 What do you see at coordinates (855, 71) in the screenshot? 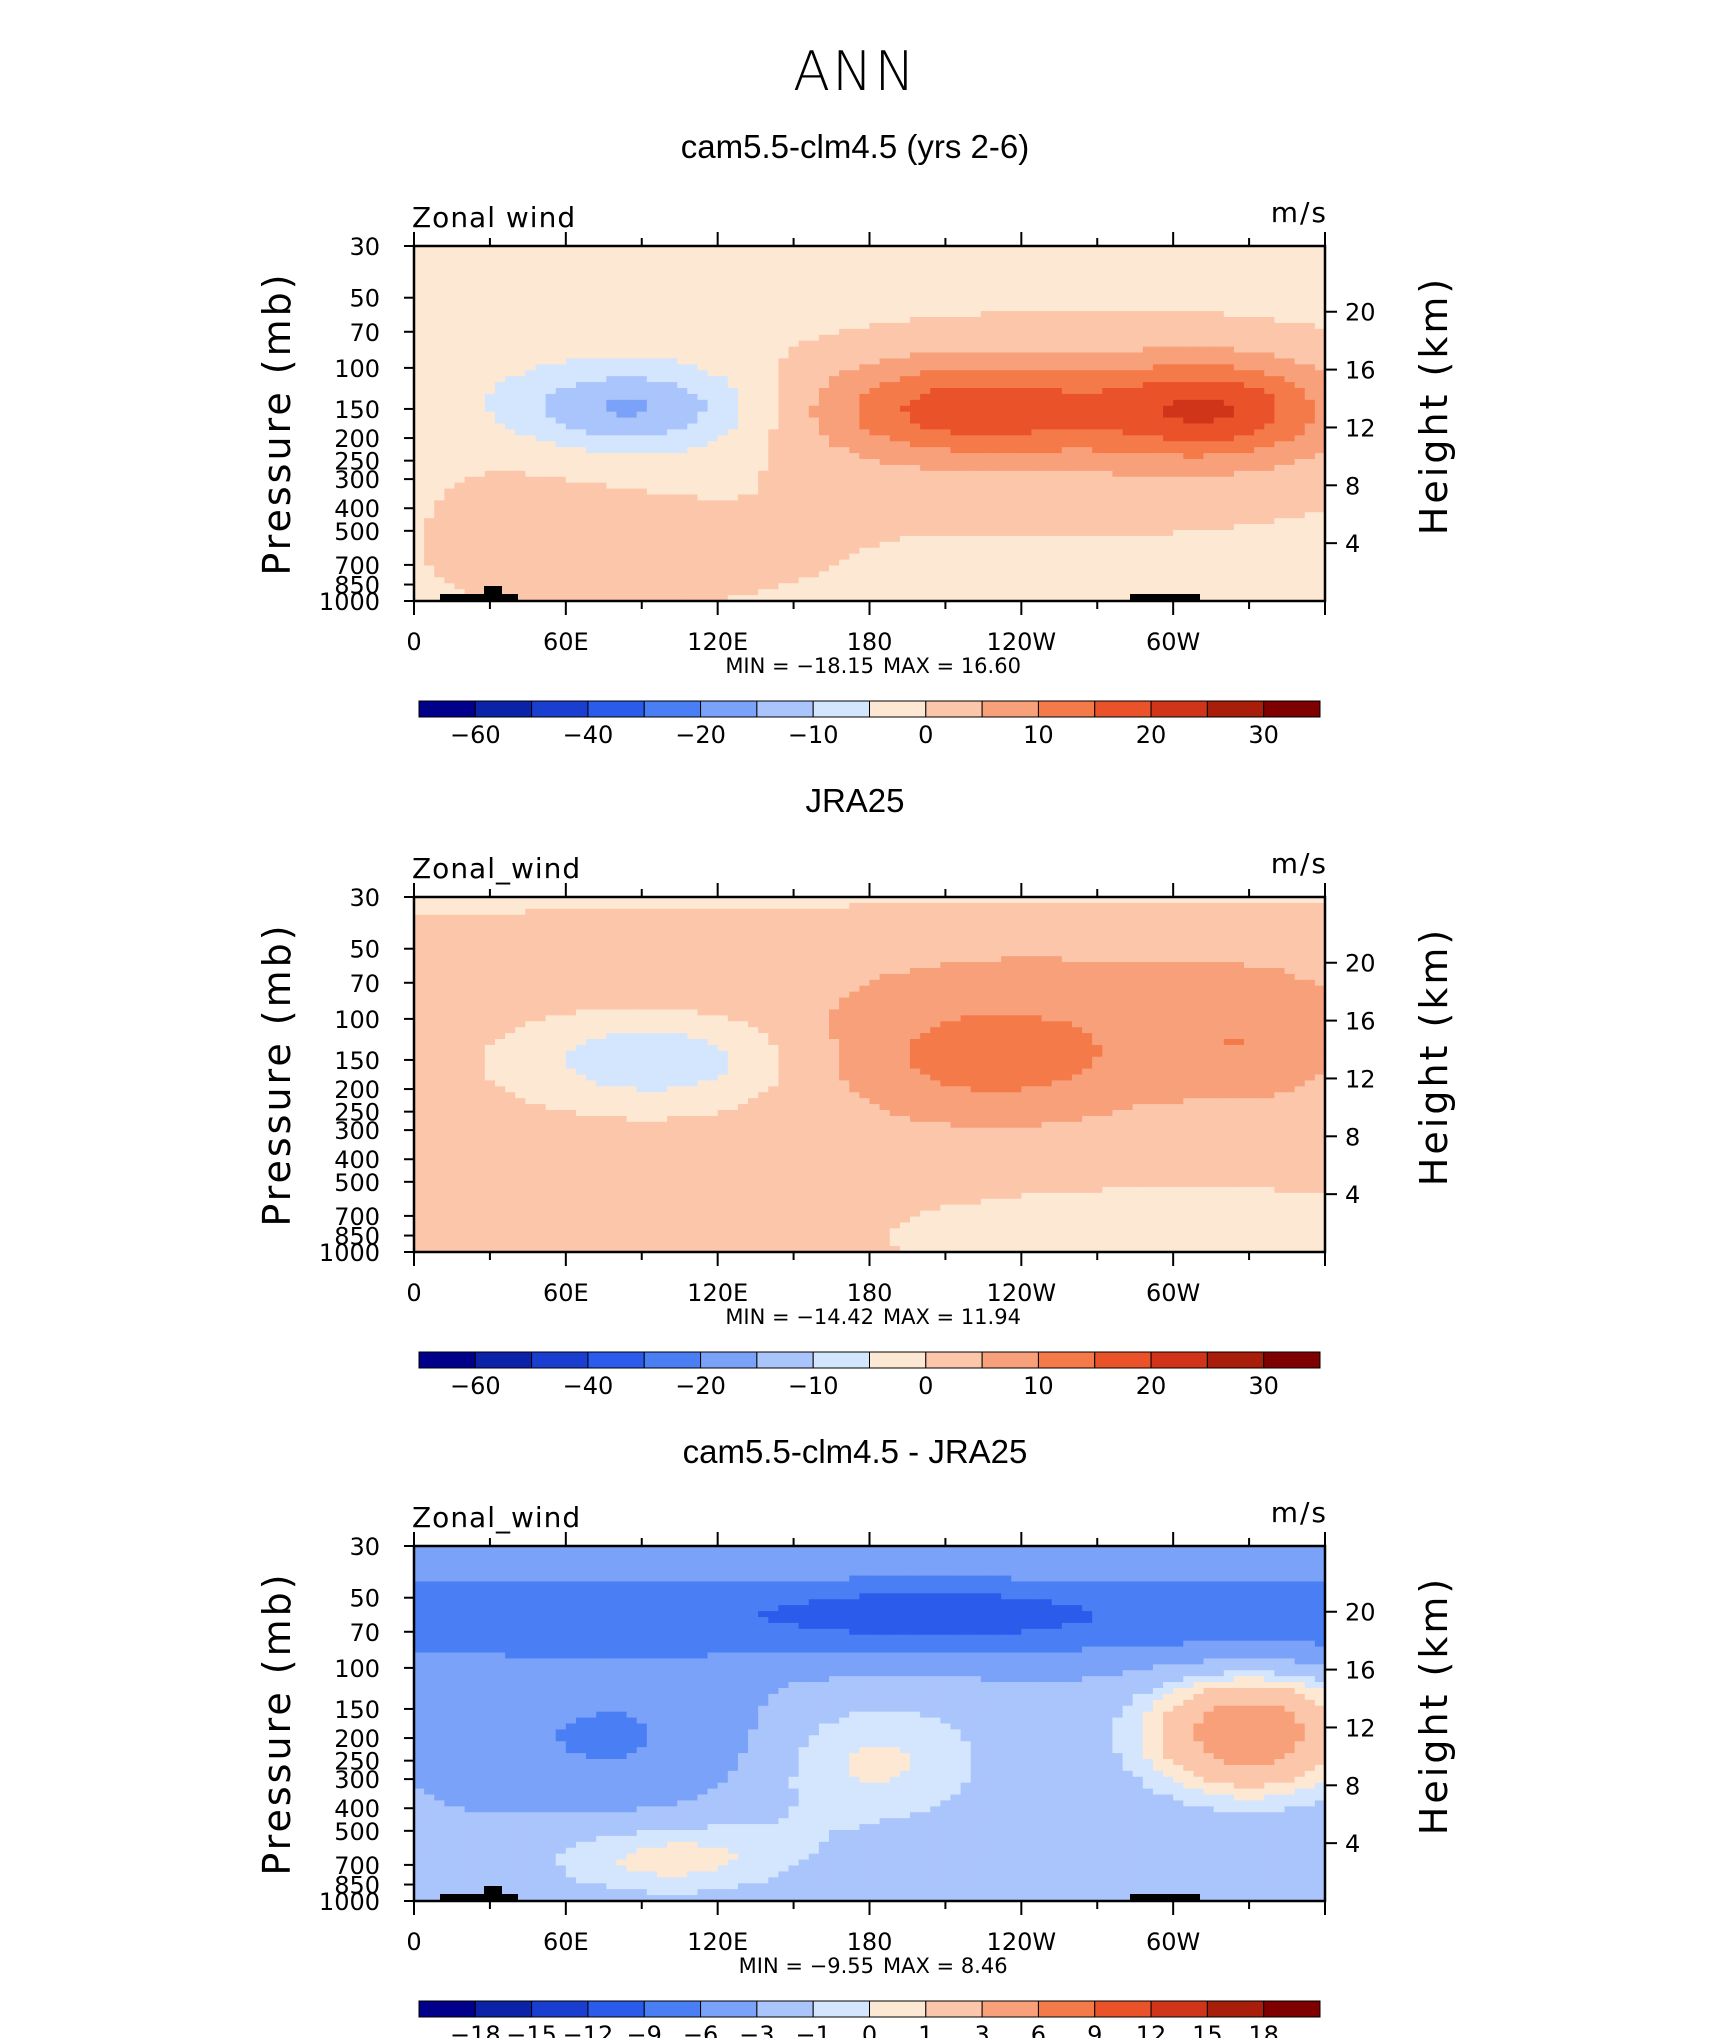
I see `figure-title: ANN` at bounding box center [855, 71].